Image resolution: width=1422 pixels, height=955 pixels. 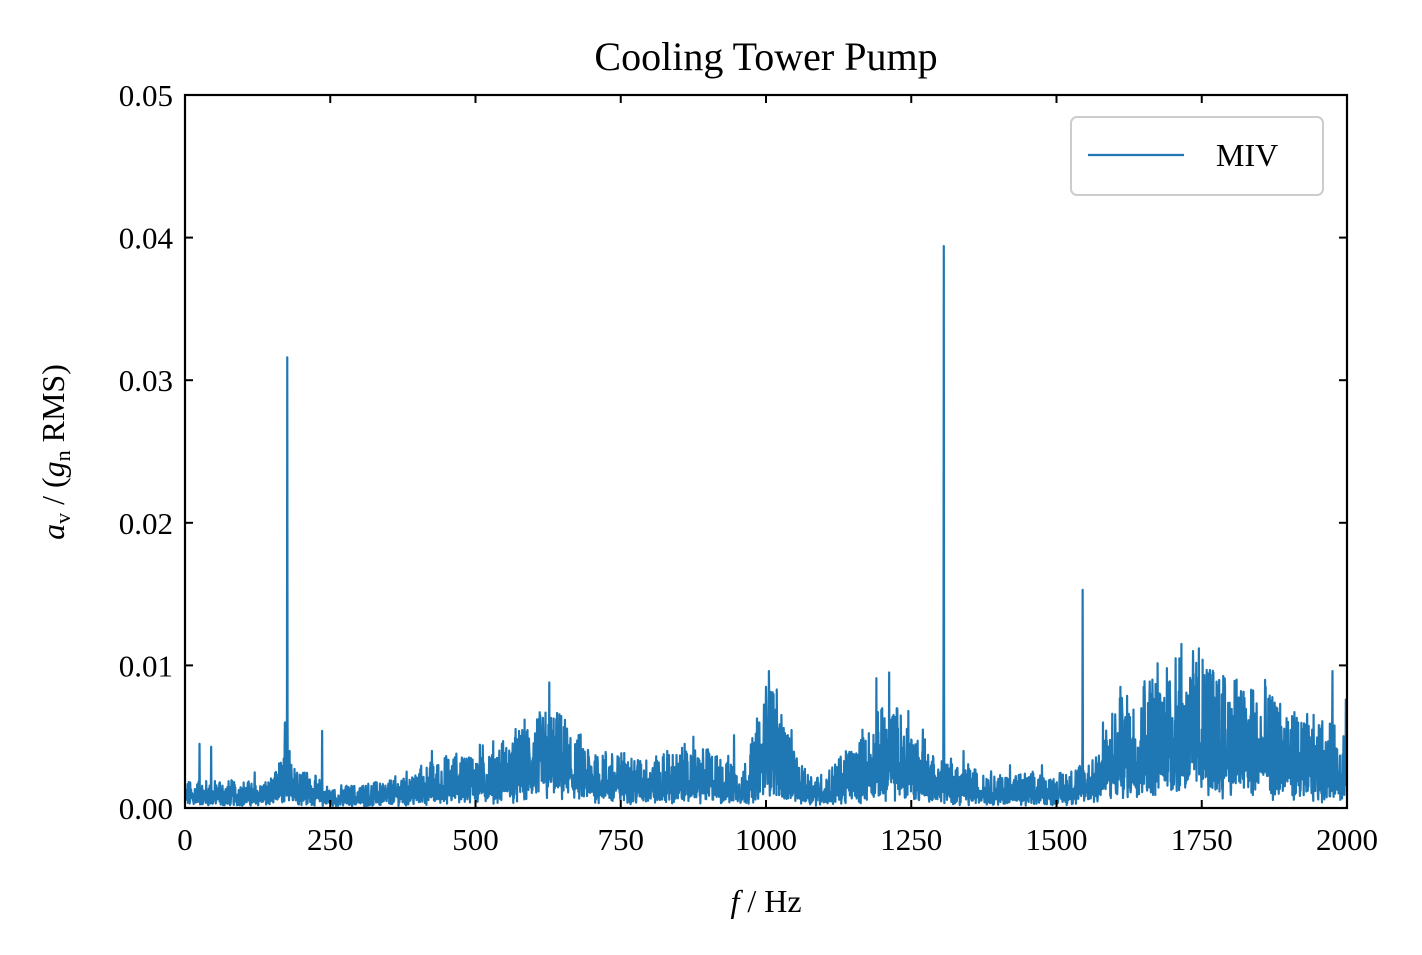 What do you see at coordinates (53, 407) in the screenshot?
I see `y-axis-end: RMS)` at bounding box center [53, 407].